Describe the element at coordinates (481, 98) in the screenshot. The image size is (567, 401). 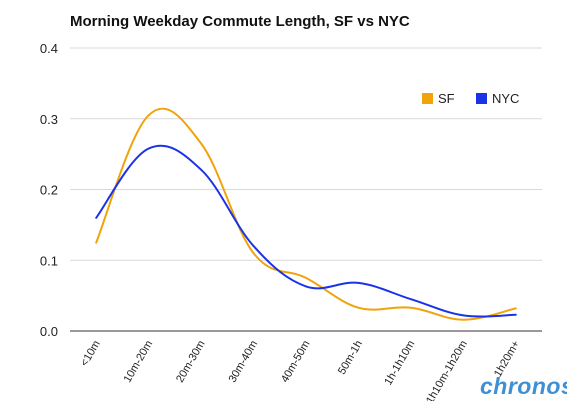
I see `legend-swatch-nyc` at that location.